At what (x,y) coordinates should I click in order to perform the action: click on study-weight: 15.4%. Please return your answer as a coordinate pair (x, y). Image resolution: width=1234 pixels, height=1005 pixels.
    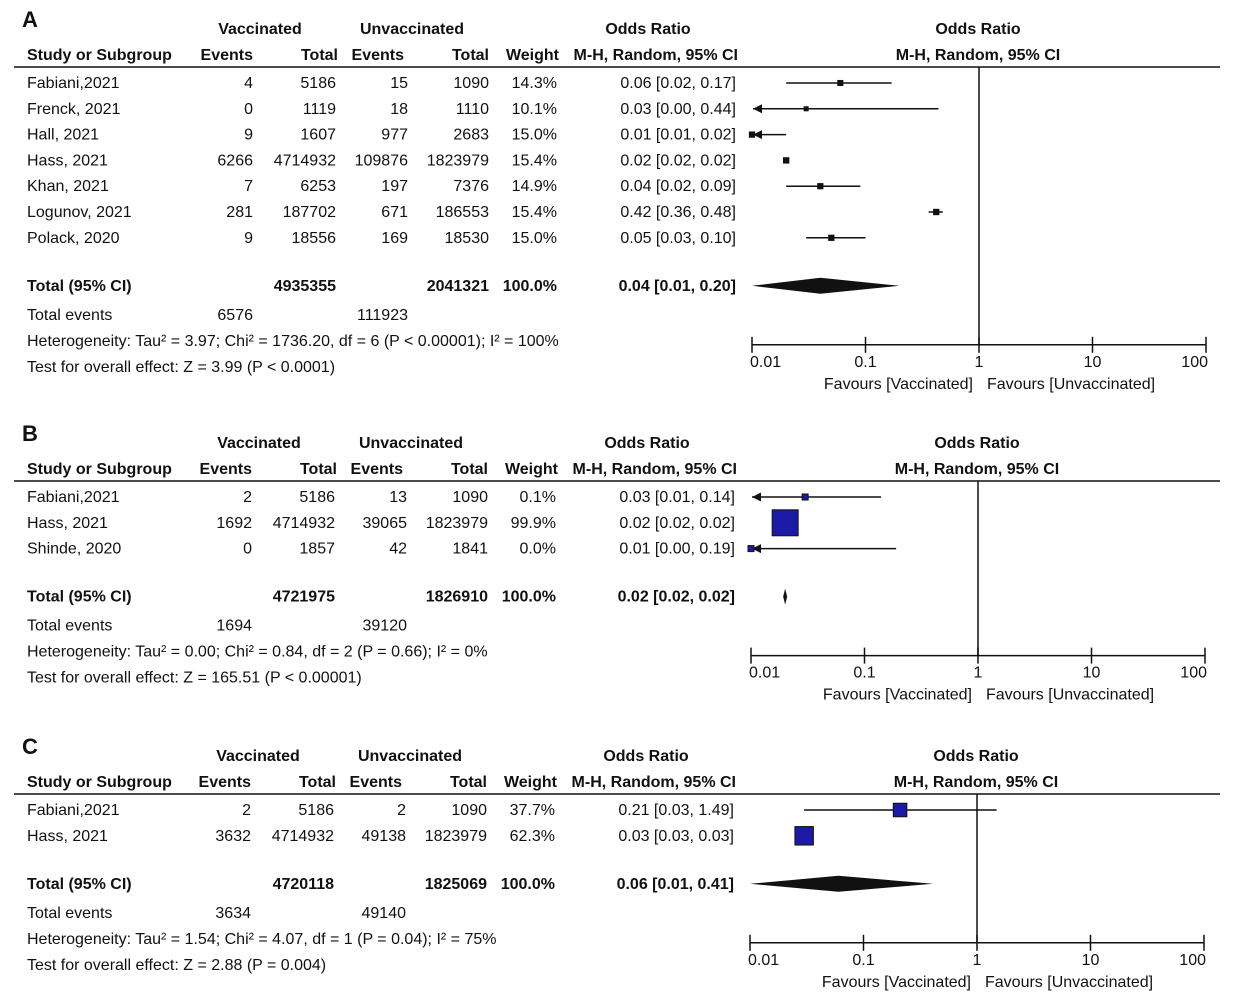
    Looking at the image, I should click on (534, 212).